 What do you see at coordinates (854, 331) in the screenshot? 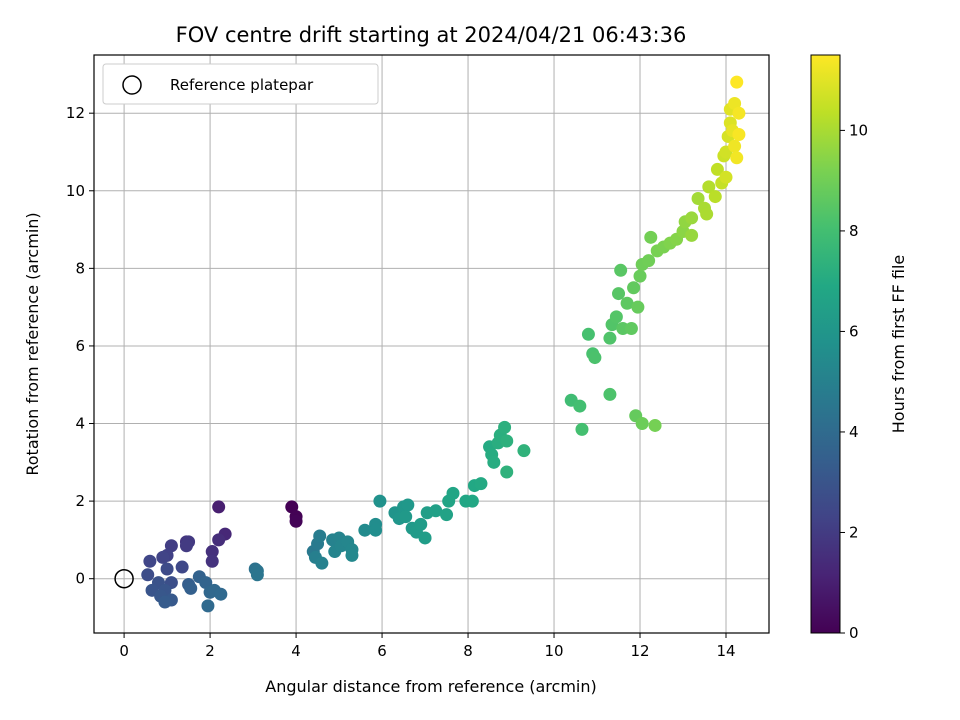
I see `colorbar-tick-label: 6` at bounding box center [854, 331].